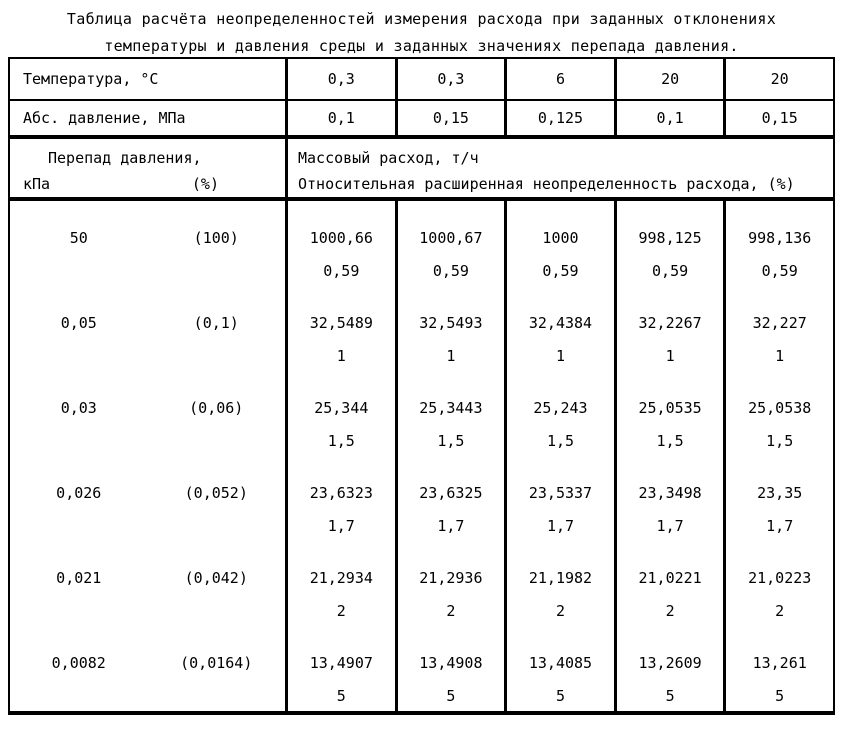 This screenshot has width=843, height=729. What do you see at coordinates (147, 329) in the screenshot?
I see `dp-cell: 0,05 (0,1)` at bounding box center [147, 329].